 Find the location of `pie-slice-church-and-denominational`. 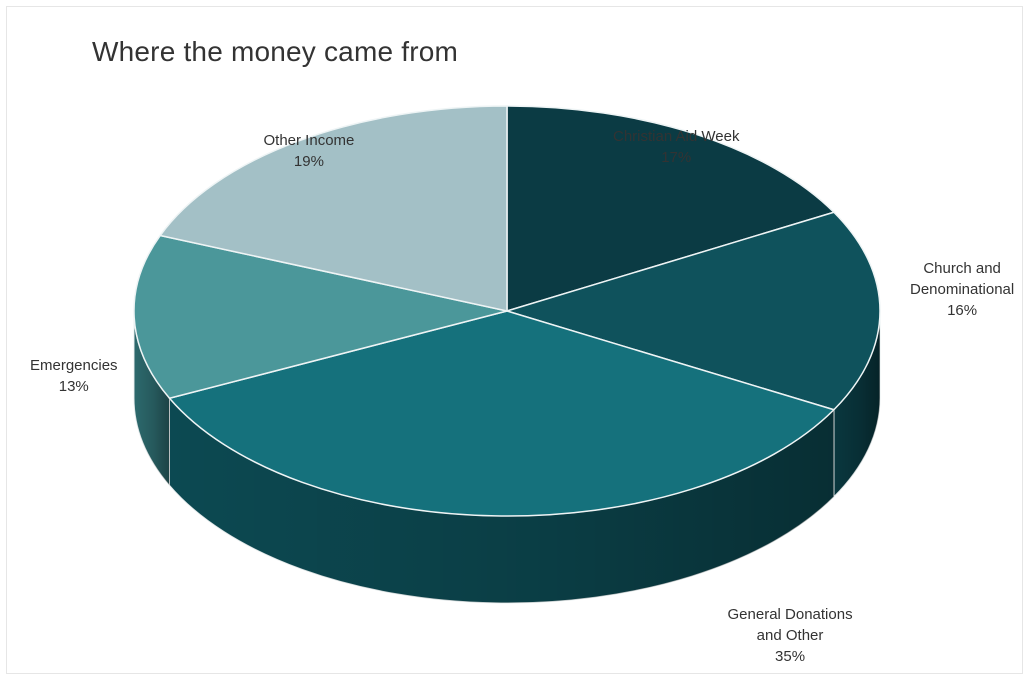

pie-slice-church-and-denominational is located at coordinates (693, 311).